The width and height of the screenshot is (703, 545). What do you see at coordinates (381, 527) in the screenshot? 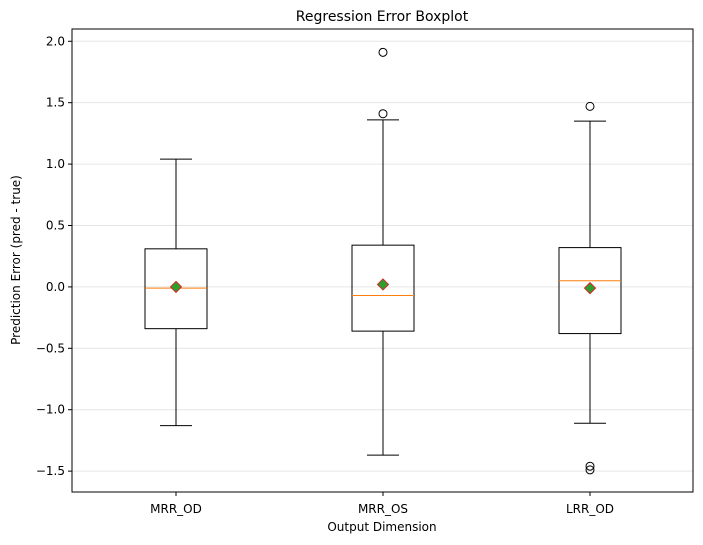
I see `x-axis-label: Output Dimension` at bounding box center [381, 527].